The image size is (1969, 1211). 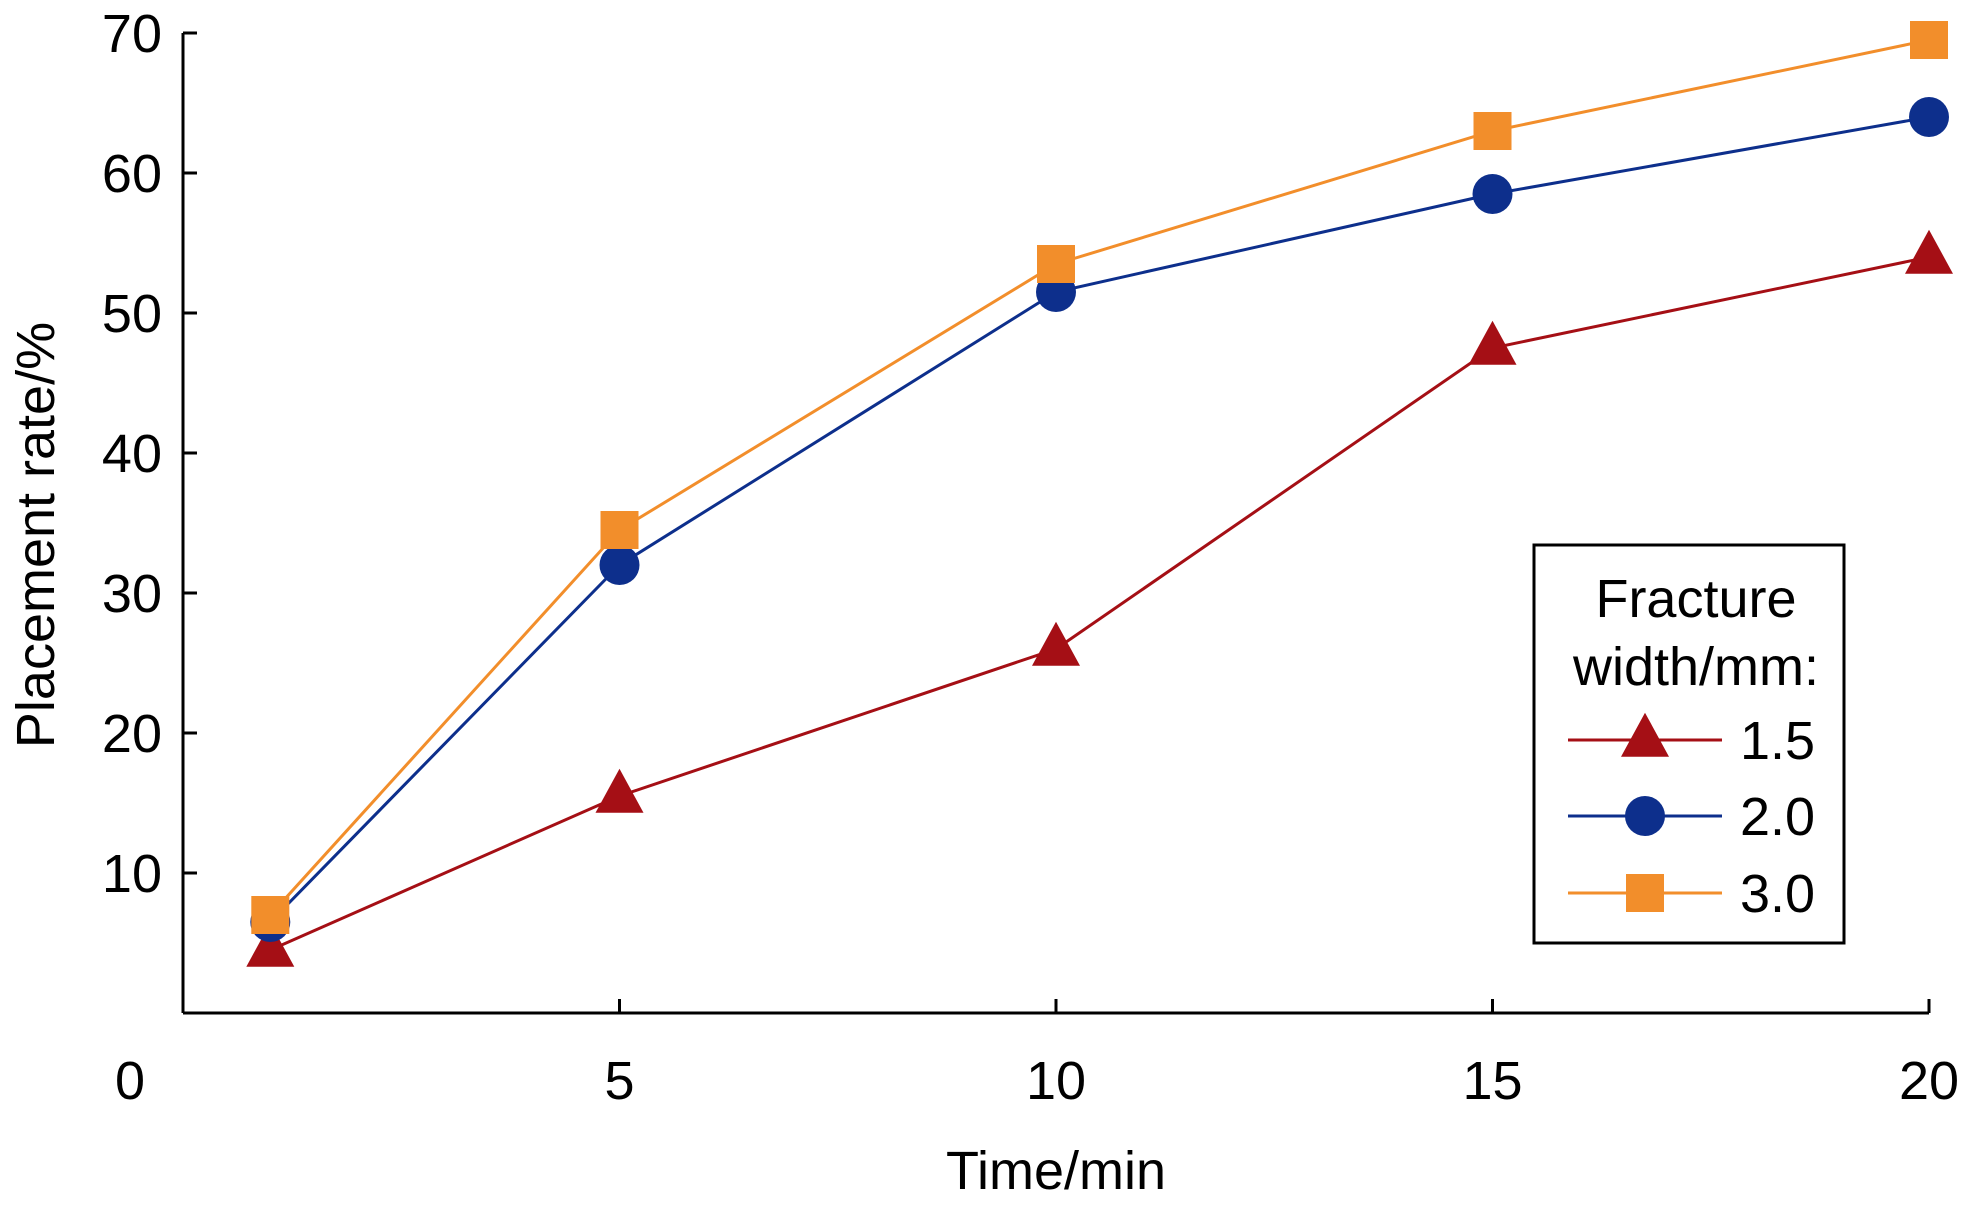 I want to click on legend-marker-circle, so click(x=1645, y=816).